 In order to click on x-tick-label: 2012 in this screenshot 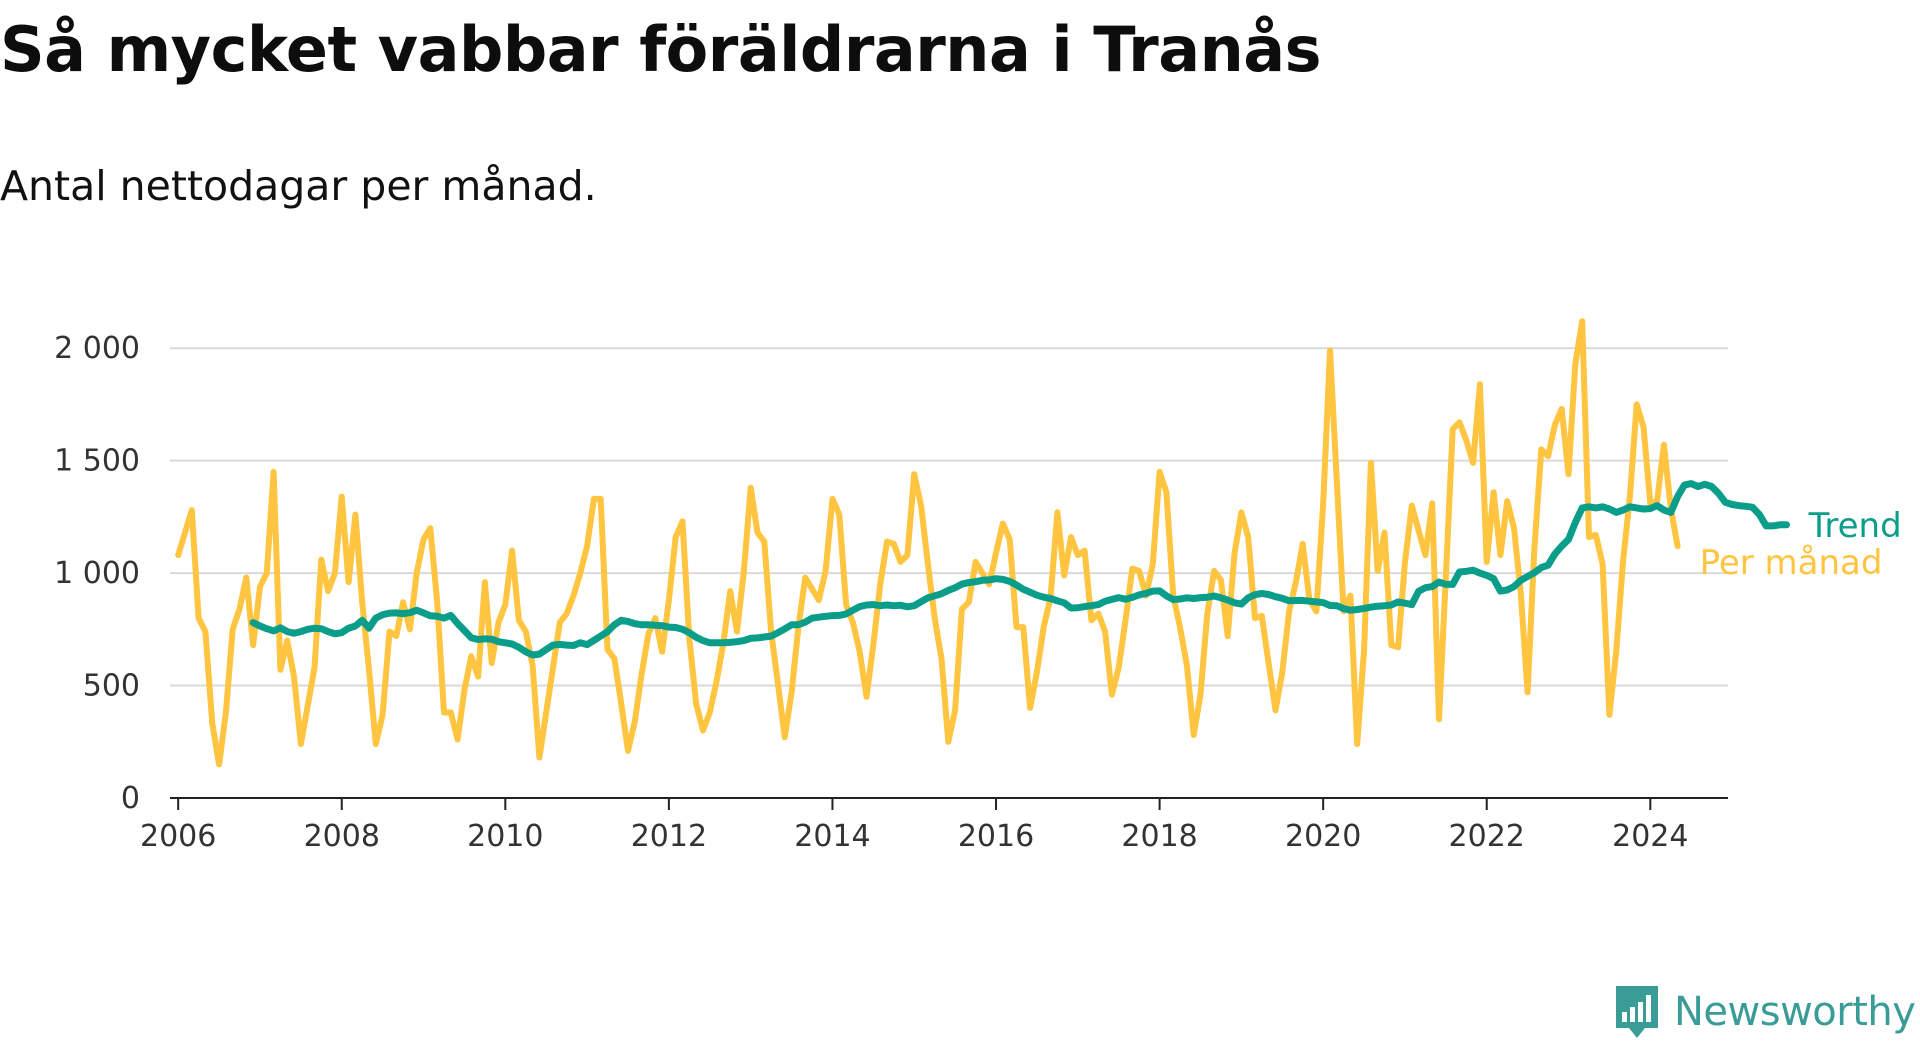, I will do `click(669, 836)`.